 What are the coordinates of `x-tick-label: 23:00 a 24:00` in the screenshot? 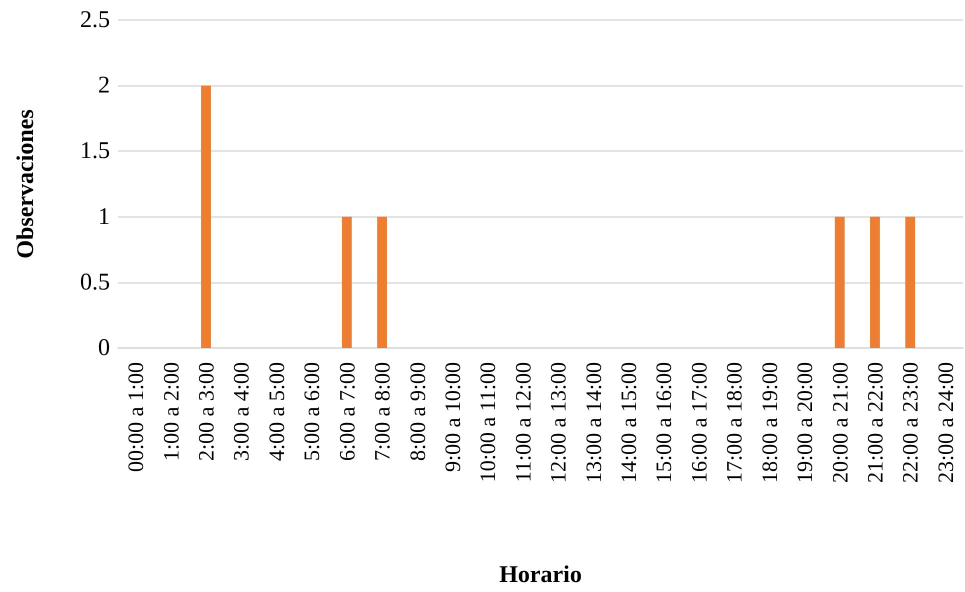 It's located at (945, 422).